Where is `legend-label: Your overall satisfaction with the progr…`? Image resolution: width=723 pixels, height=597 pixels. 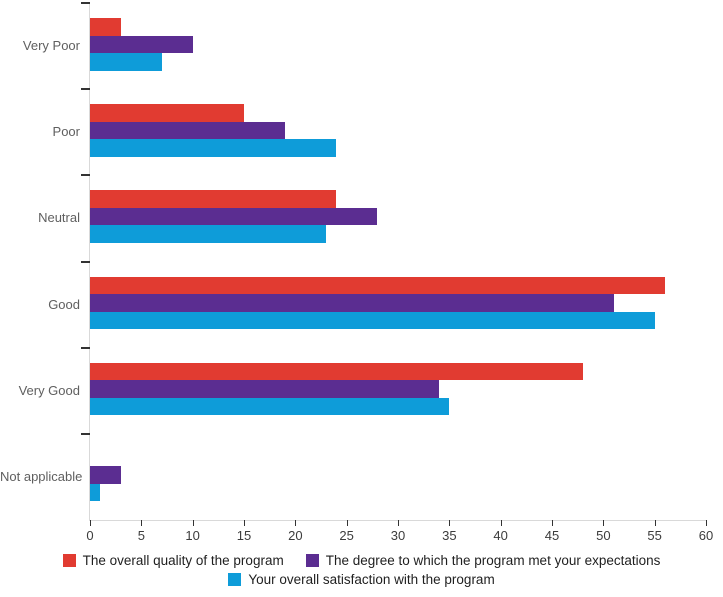 legend-label: Your overall satisfaction with the progr… is located at coordinates (371, 579).